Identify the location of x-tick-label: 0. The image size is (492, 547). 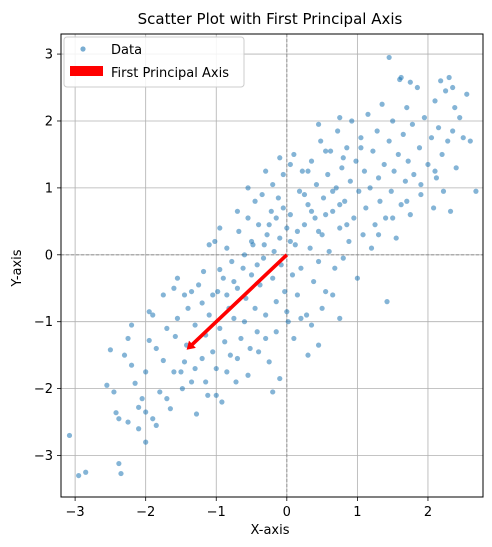
(287, 512).